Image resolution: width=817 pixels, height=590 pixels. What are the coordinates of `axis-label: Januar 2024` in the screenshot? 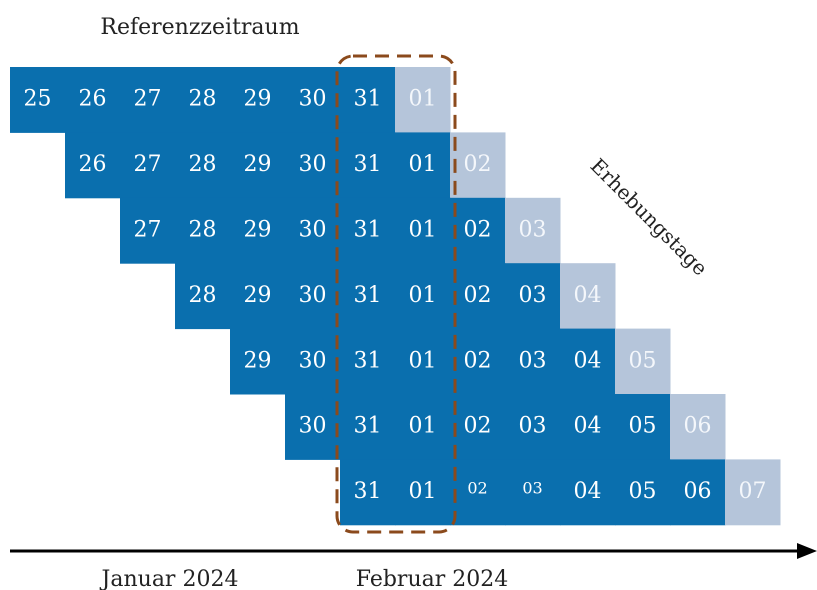 It's located at (169, 578).